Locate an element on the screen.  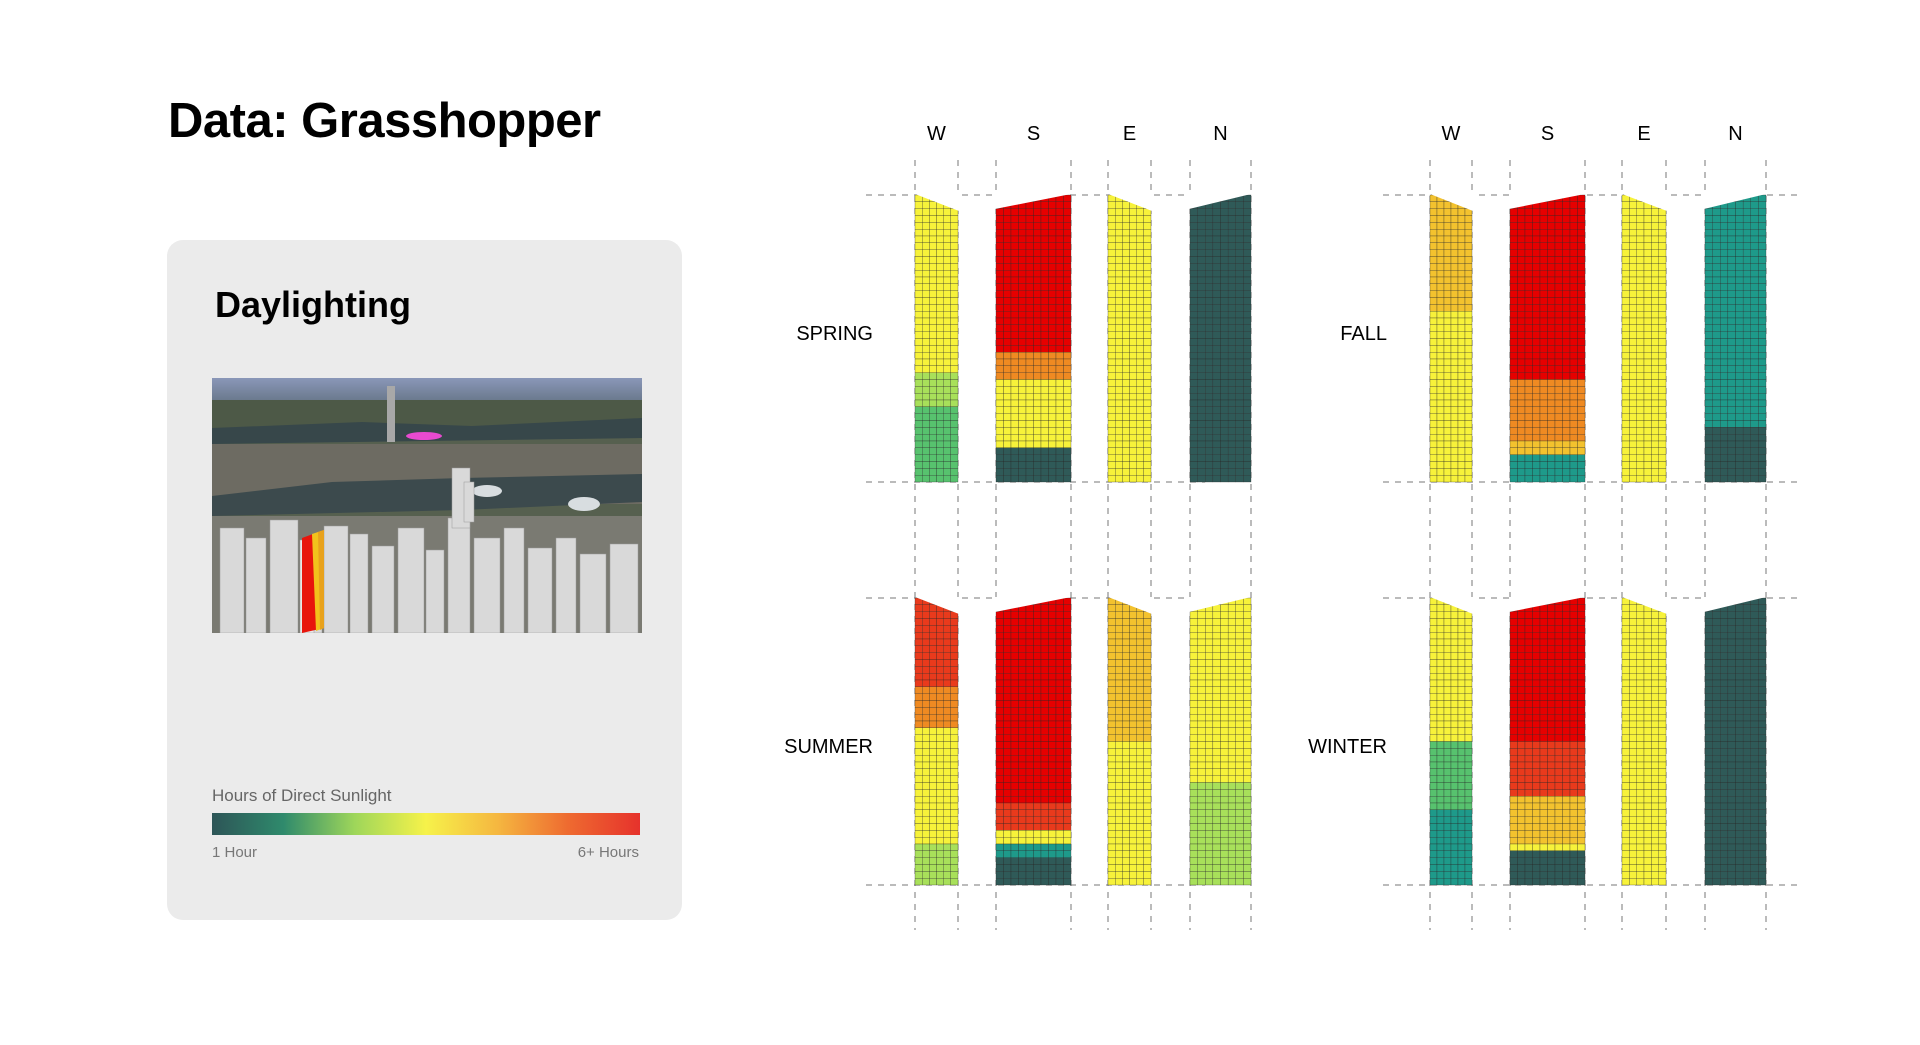
card-title: Daylighting is located at coordinates (313, 304).